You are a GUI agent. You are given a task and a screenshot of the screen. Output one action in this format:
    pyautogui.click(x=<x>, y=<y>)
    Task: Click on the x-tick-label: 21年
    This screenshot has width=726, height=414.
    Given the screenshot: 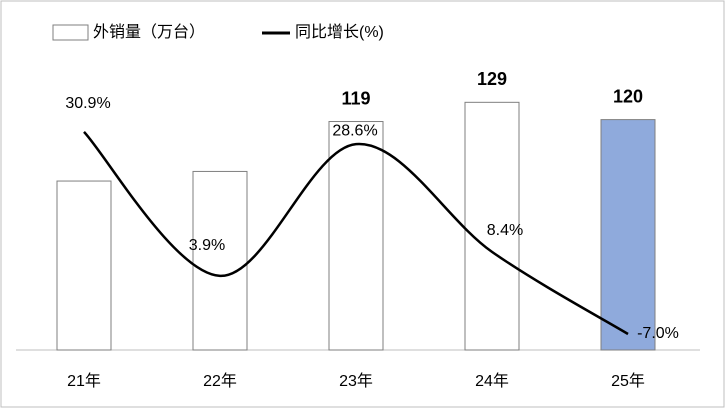 What is the action you would take?
    pyautogui.click(x=84, y=381)
    